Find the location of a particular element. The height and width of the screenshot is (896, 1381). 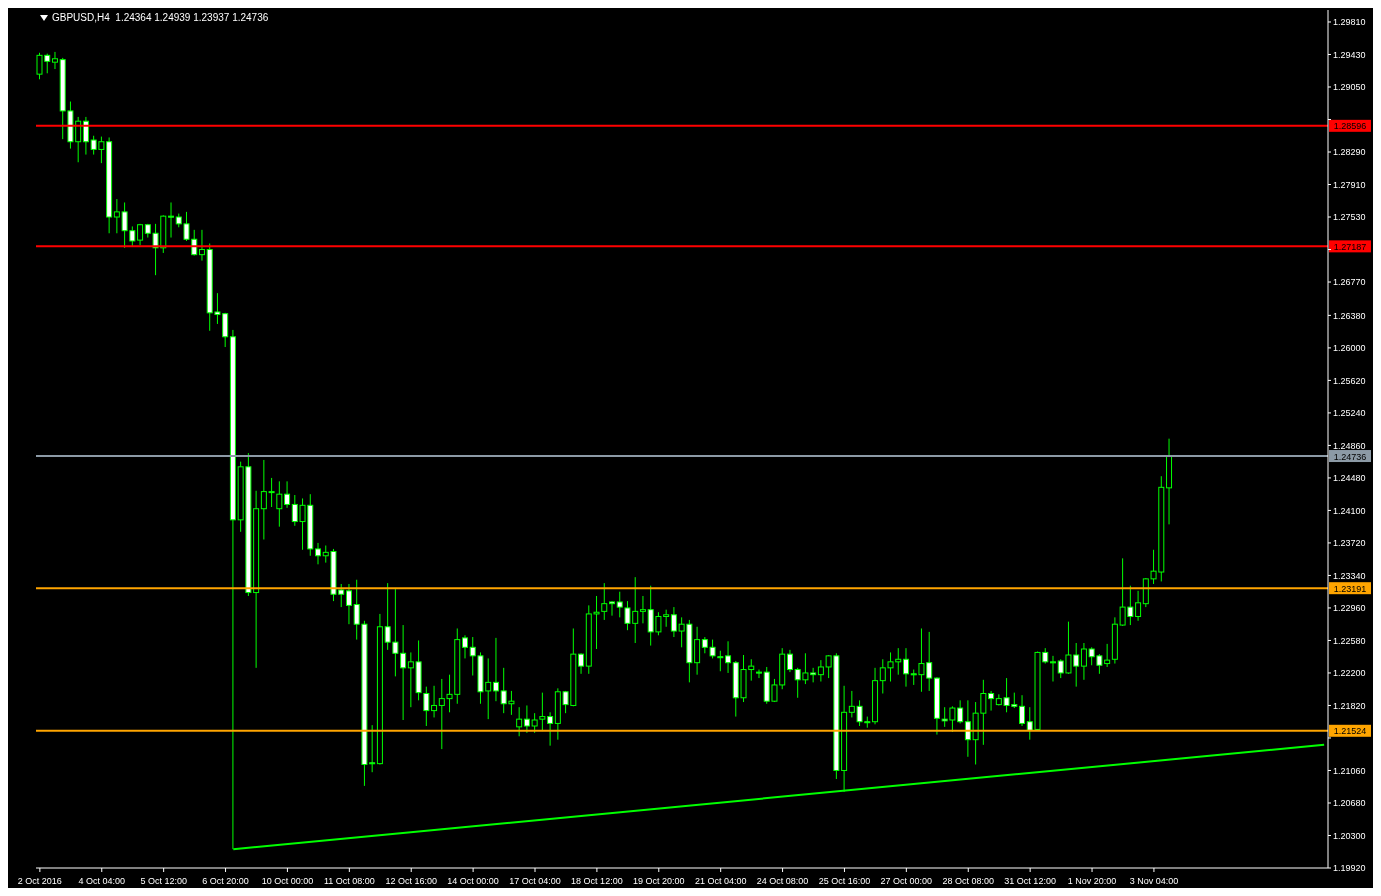

y-tick-label: 1.23340 is located at coordinates (1349, 575).